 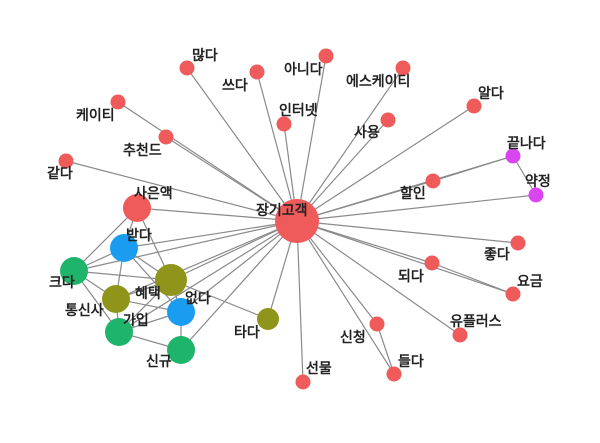 What do you see at coordinates (66, 161) in the screenshot?
I see `node-gatda` at bounding box center [66, 161].